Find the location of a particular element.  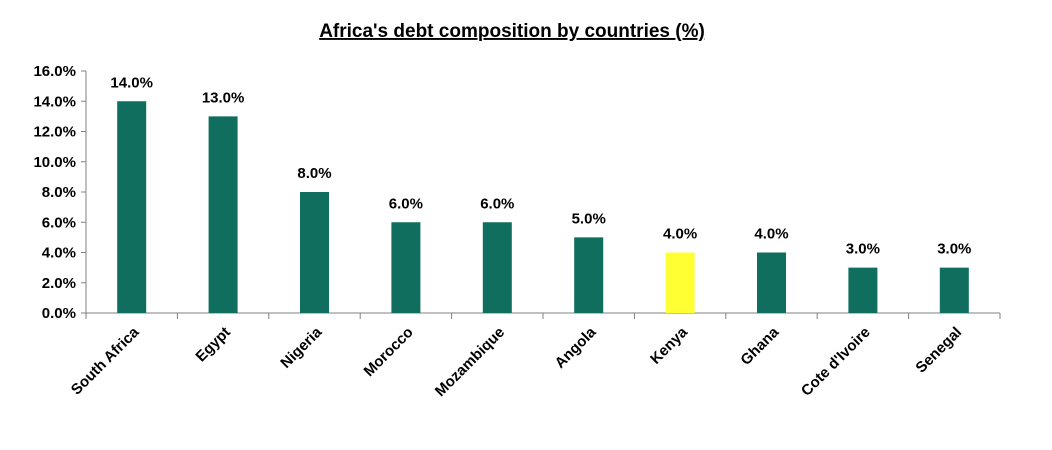

category-label-egypt: Egypt is located at coordinates (212, 344).